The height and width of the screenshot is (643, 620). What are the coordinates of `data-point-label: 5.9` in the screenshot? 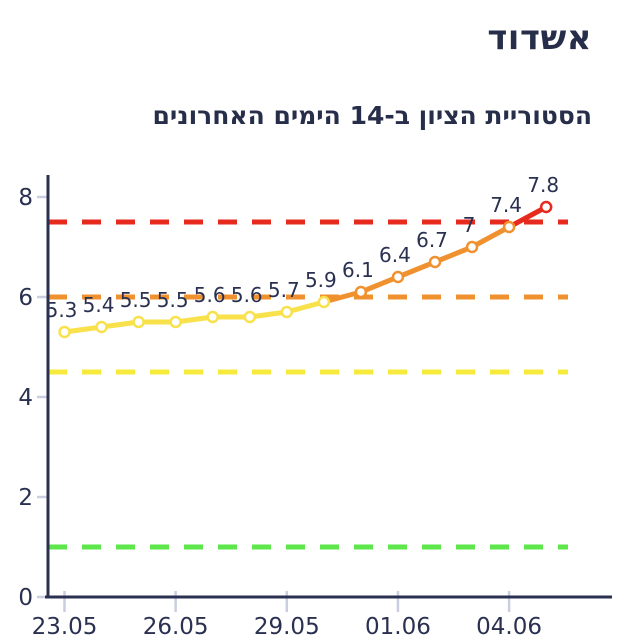 It's located at (321, 280).